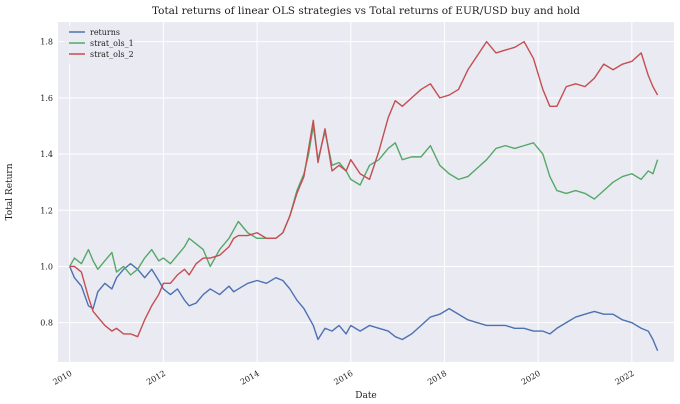 This screenshot has height=404, width=680. I want to click on y-tick-label: 0.8, so click(46, 323).